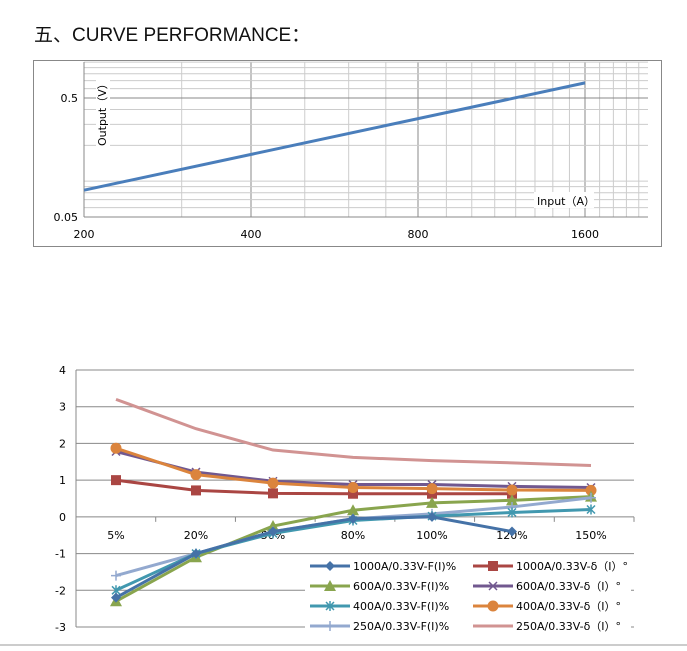  What do you see at coordinates (353, 535) in the screenshot?
I see `chart2-category-label: 80%` at bounding box center [353, 535].